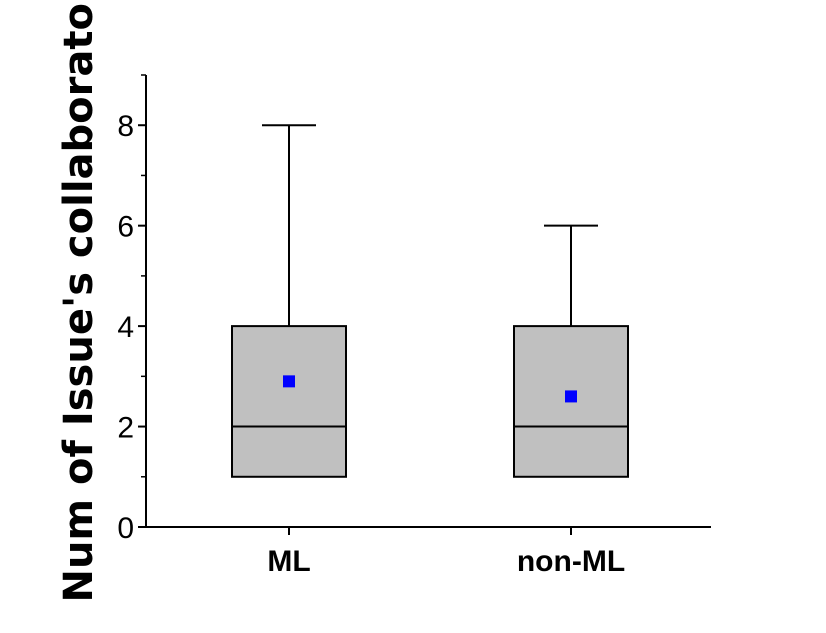 This screenshot has width=826, height=633. What do you see at coordinates (125, 126) in the screenshot?
I see `y-tick-label-8: 8` at bounding box center [125, 126].